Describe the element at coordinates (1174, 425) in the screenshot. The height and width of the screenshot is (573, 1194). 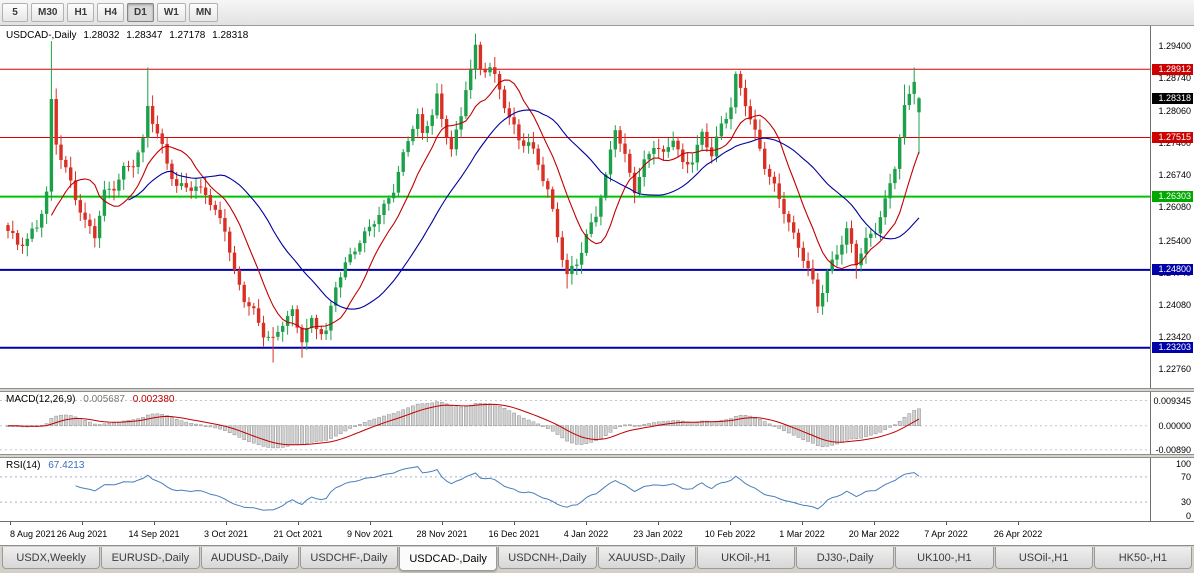
I see `macd-axis-label: 0.00000` at that location.